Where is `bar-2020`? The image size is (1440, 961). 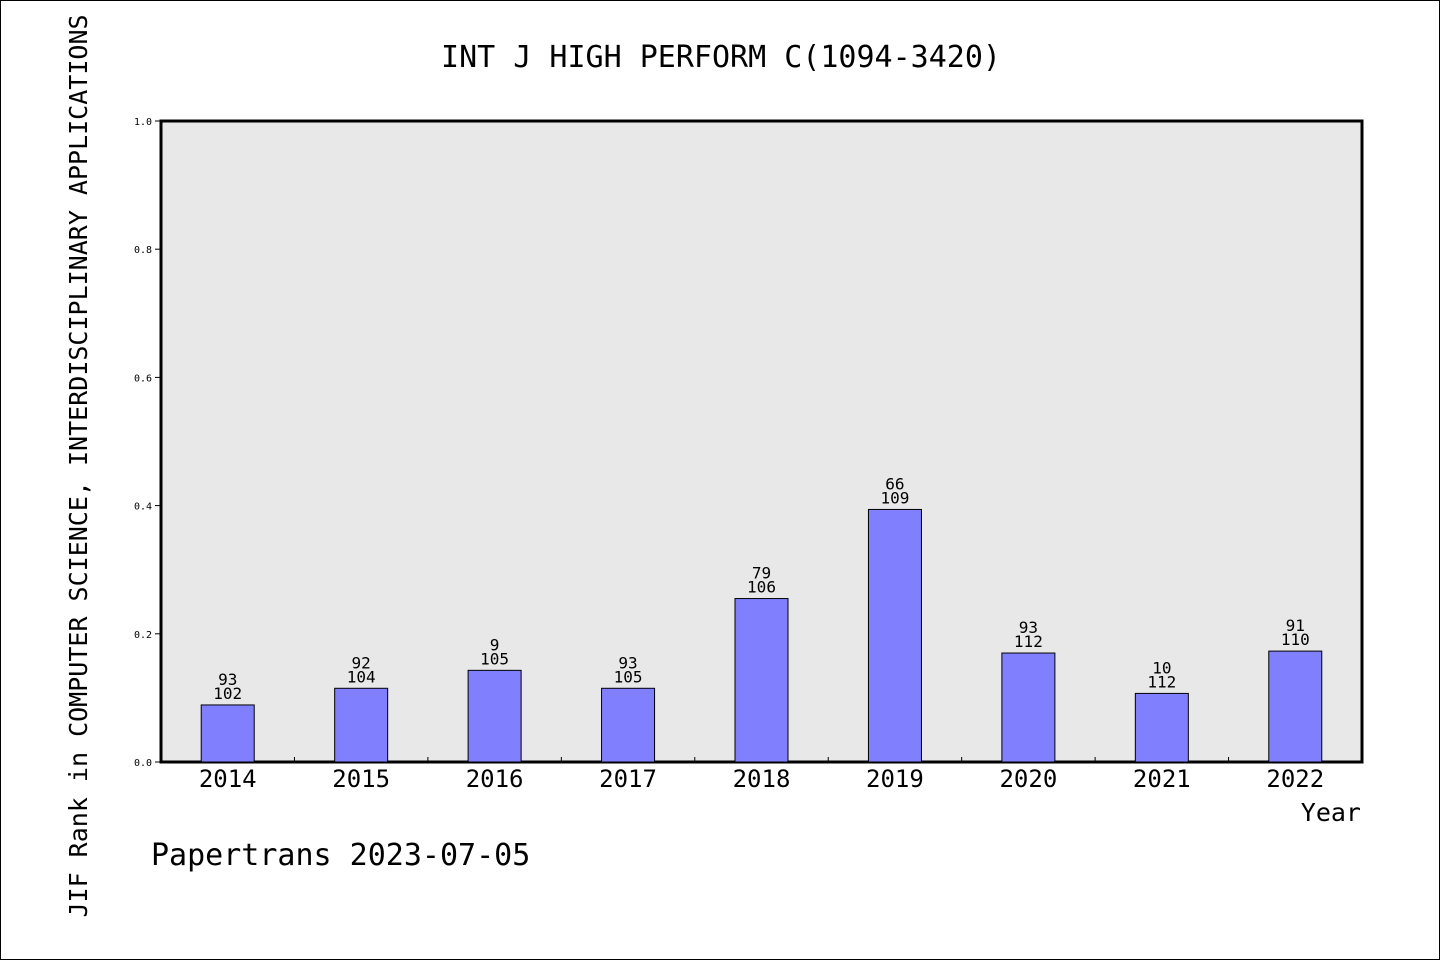
bar-2020 is located at coordinates (1028, 707).